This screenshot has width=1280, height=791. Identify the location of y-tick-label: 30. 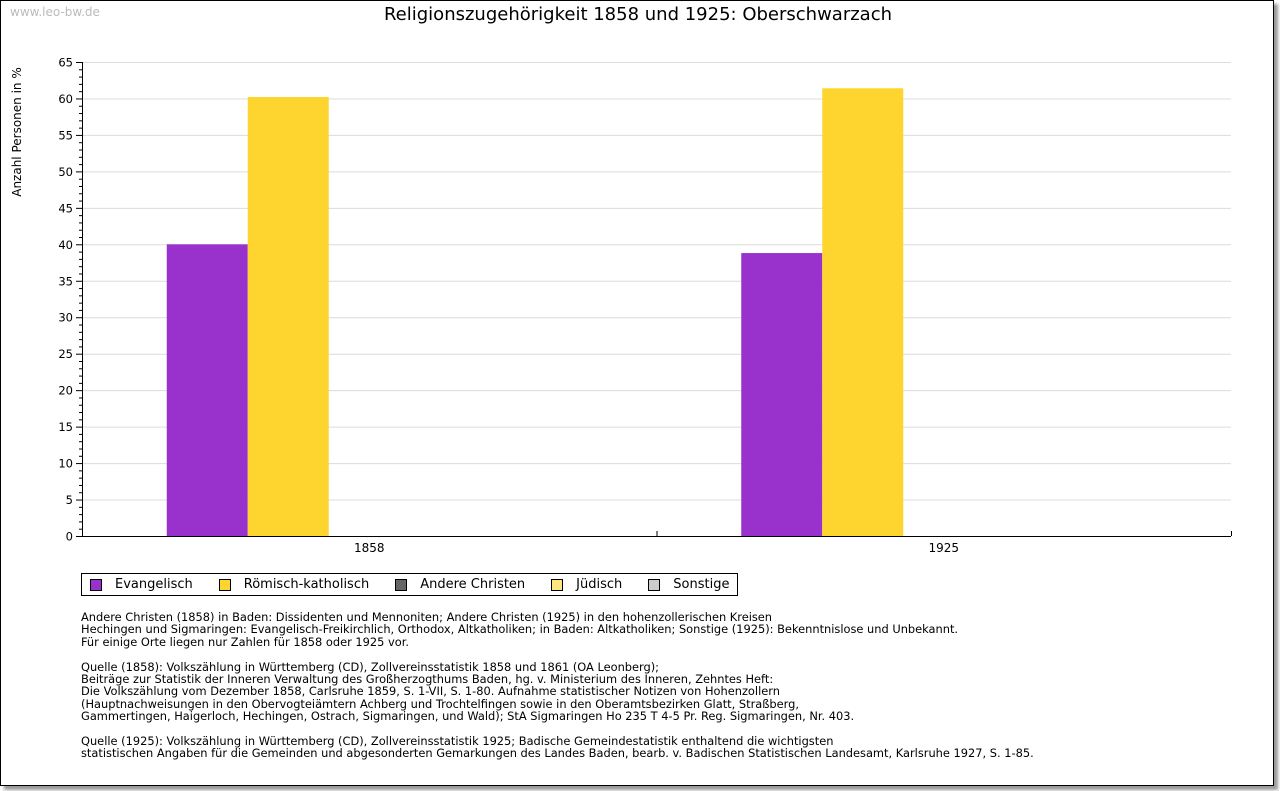
(65, 318).